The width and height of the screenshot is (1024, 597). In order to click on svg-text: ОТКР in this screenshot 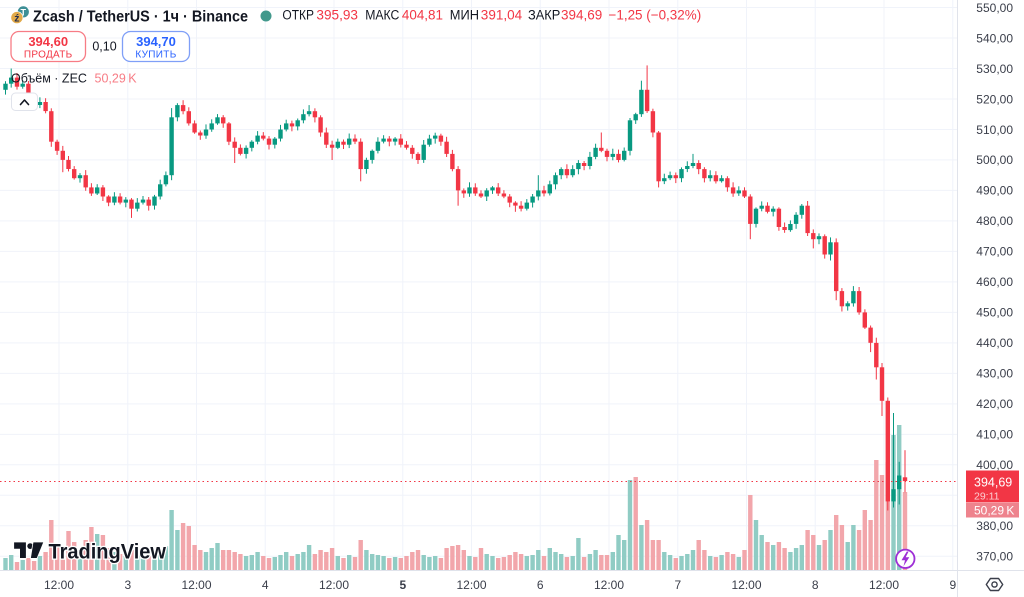, I will do `click(298, 15)`.